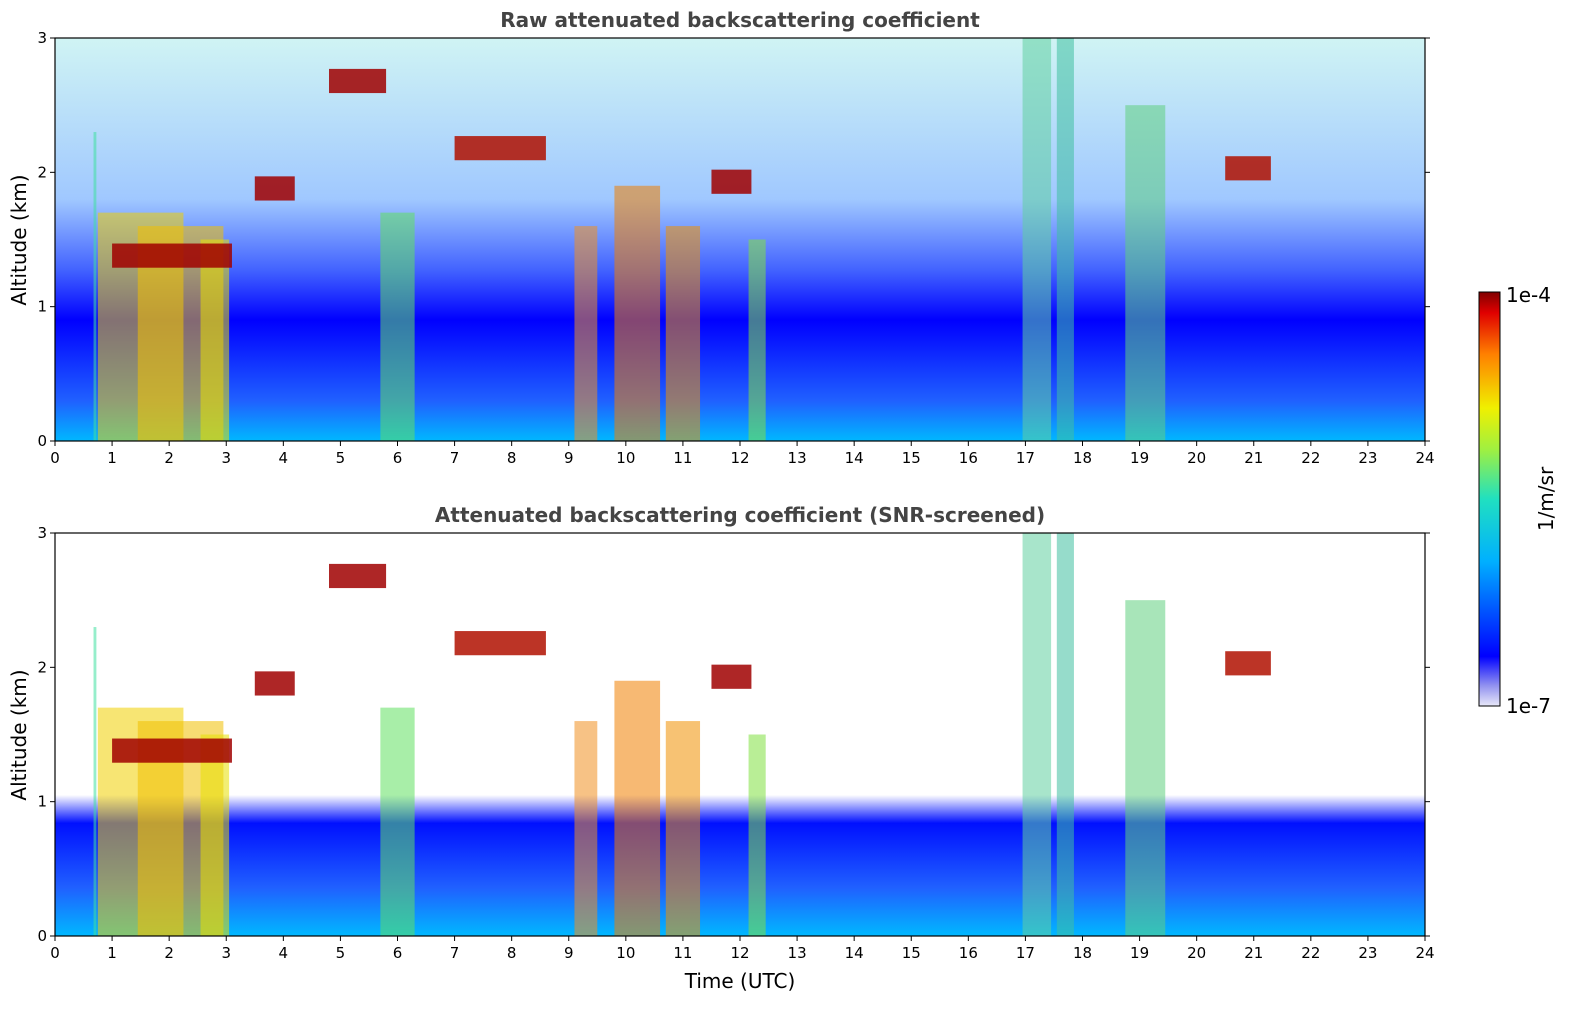 The image size is (1595, 1020). I want to click on y-axis-label: Altitude (km), so click(19, 239).